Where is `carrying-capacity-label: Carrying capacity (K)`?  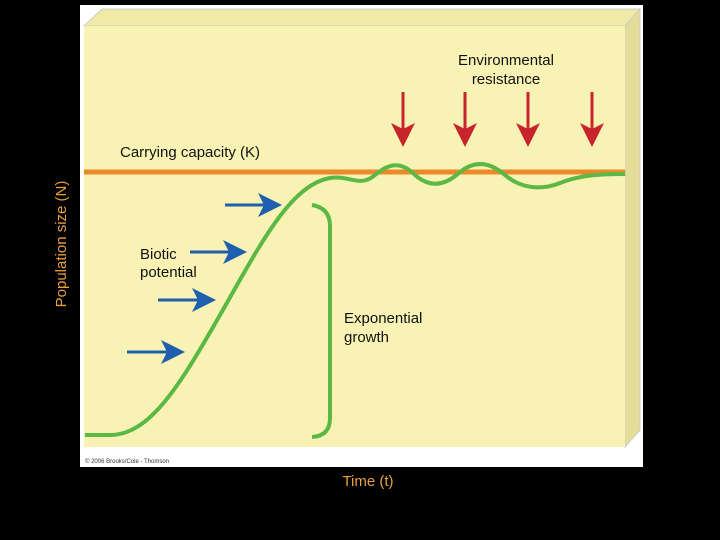
carrying-capacity-label: Carrying capacity (K) is located at coordinates (190, 152).